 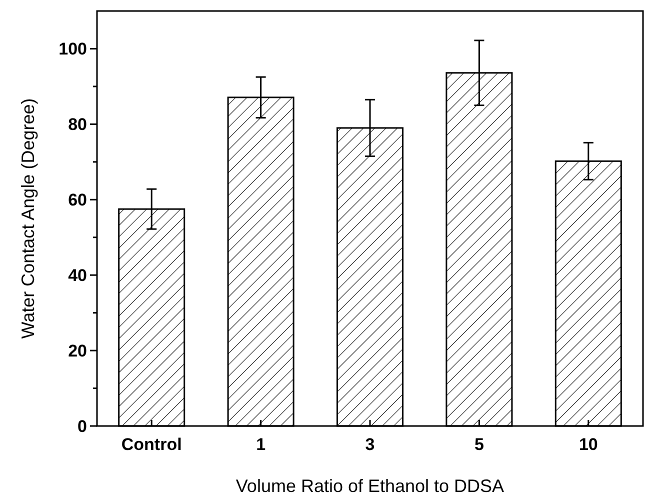 What do you see at coordinates (77, 124) in the screenshot?
I see `y-tick-label: 80` at bounding box center [77, 124].